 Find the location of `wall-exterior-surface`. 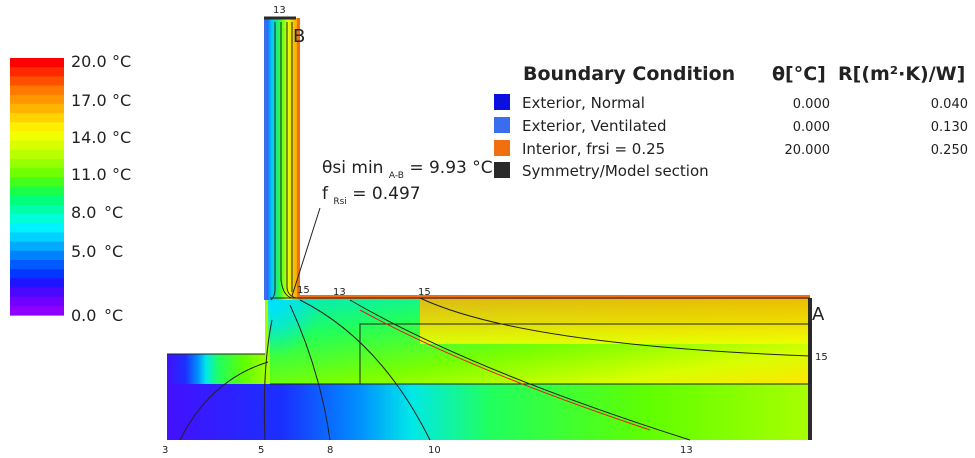

wall-exterior-surface is located at coordinates (265, 159).